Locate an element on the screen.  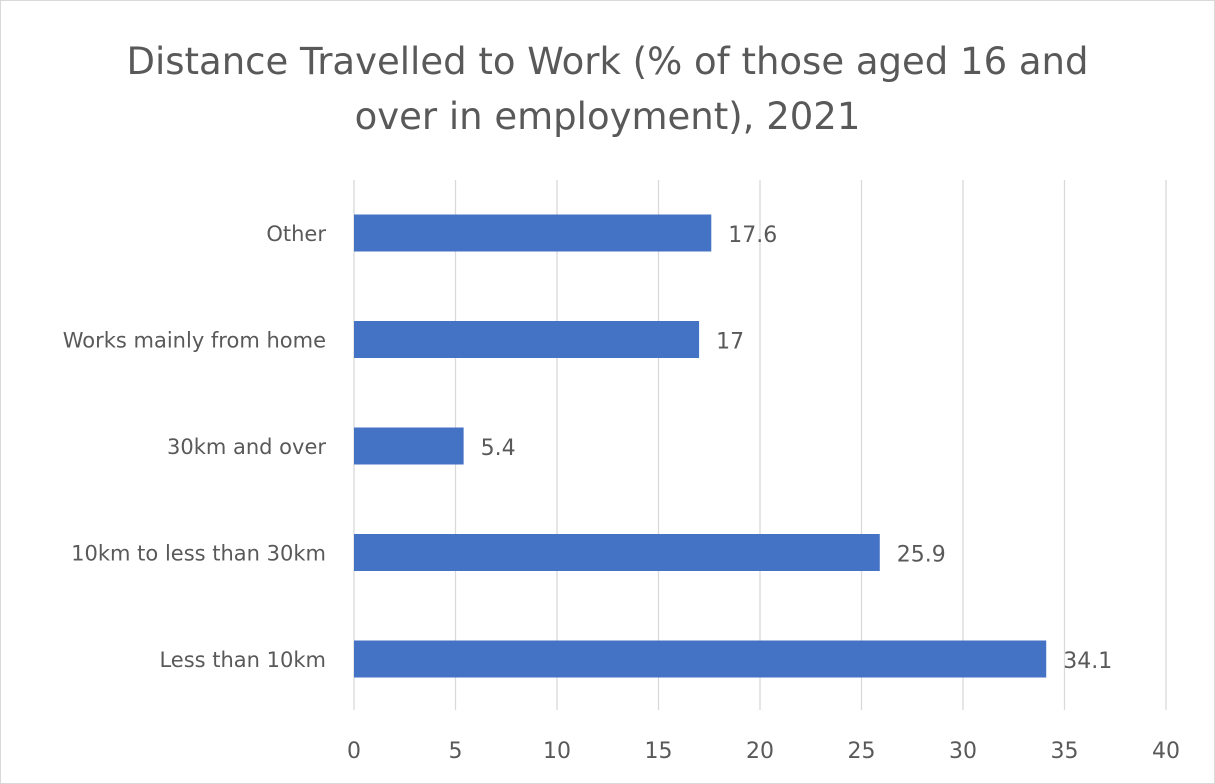
data-label-0: 17.6 is located at coordinates (752, 235).